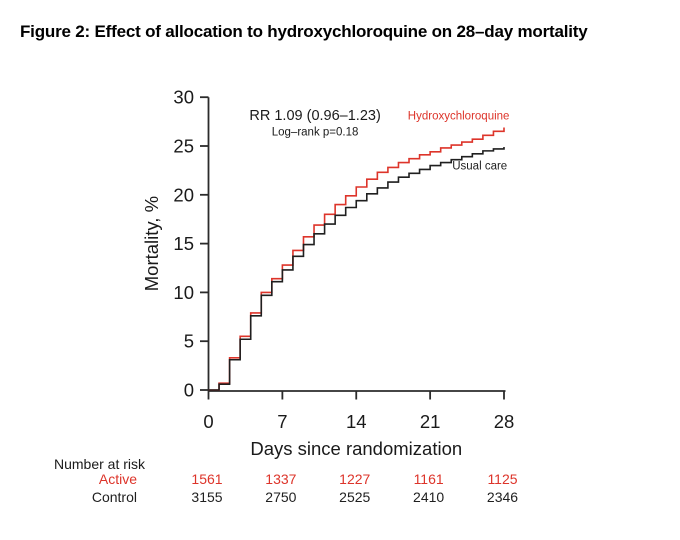 Image resolution: width=680 pixels, height=540 pixels. Describe the element at coordinates (356, 421) in the screenshot. I see `x-tick-label: 14` at that location.